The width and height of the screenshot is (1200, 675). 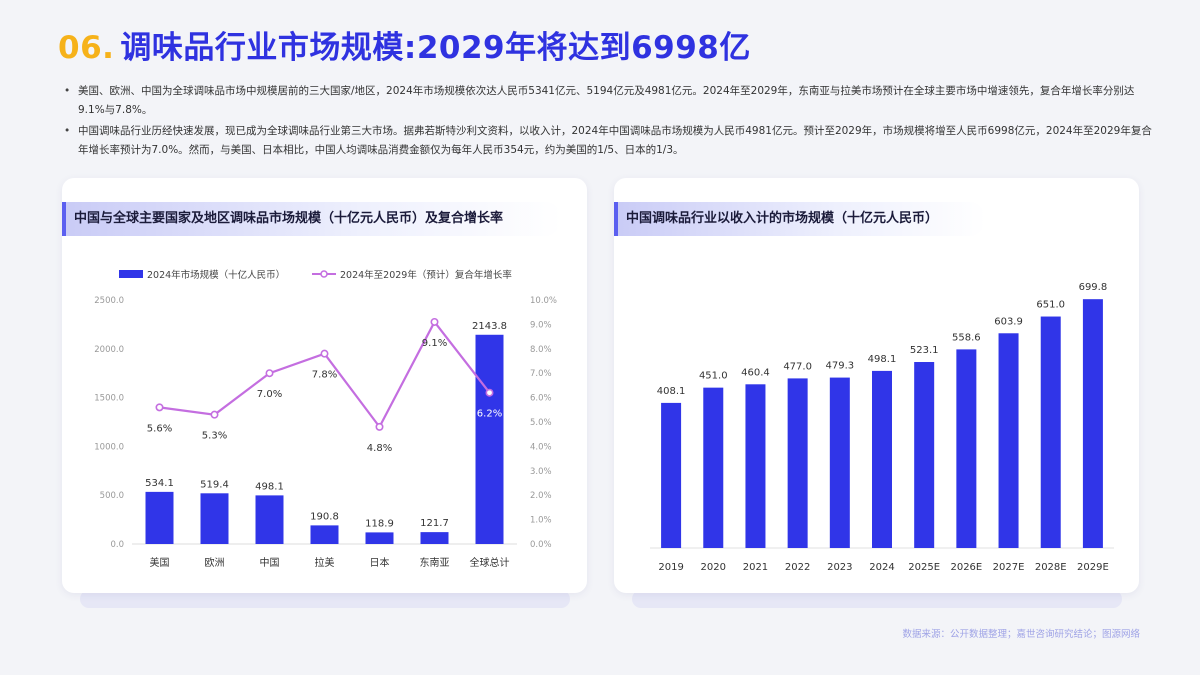 I want to click on growth-value-label: 9.1%, so click(x=434, y=343).